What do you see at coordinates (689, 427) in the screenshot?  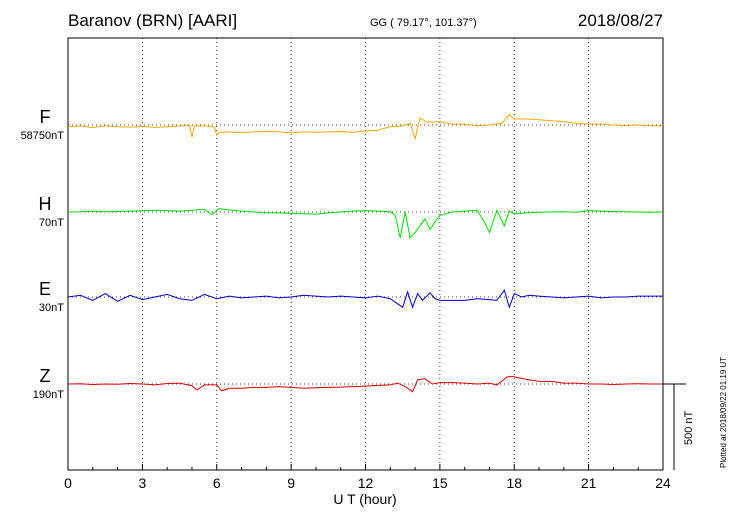 I see `scale-bar-label: 500 nT` at bounding box center [689, 427].